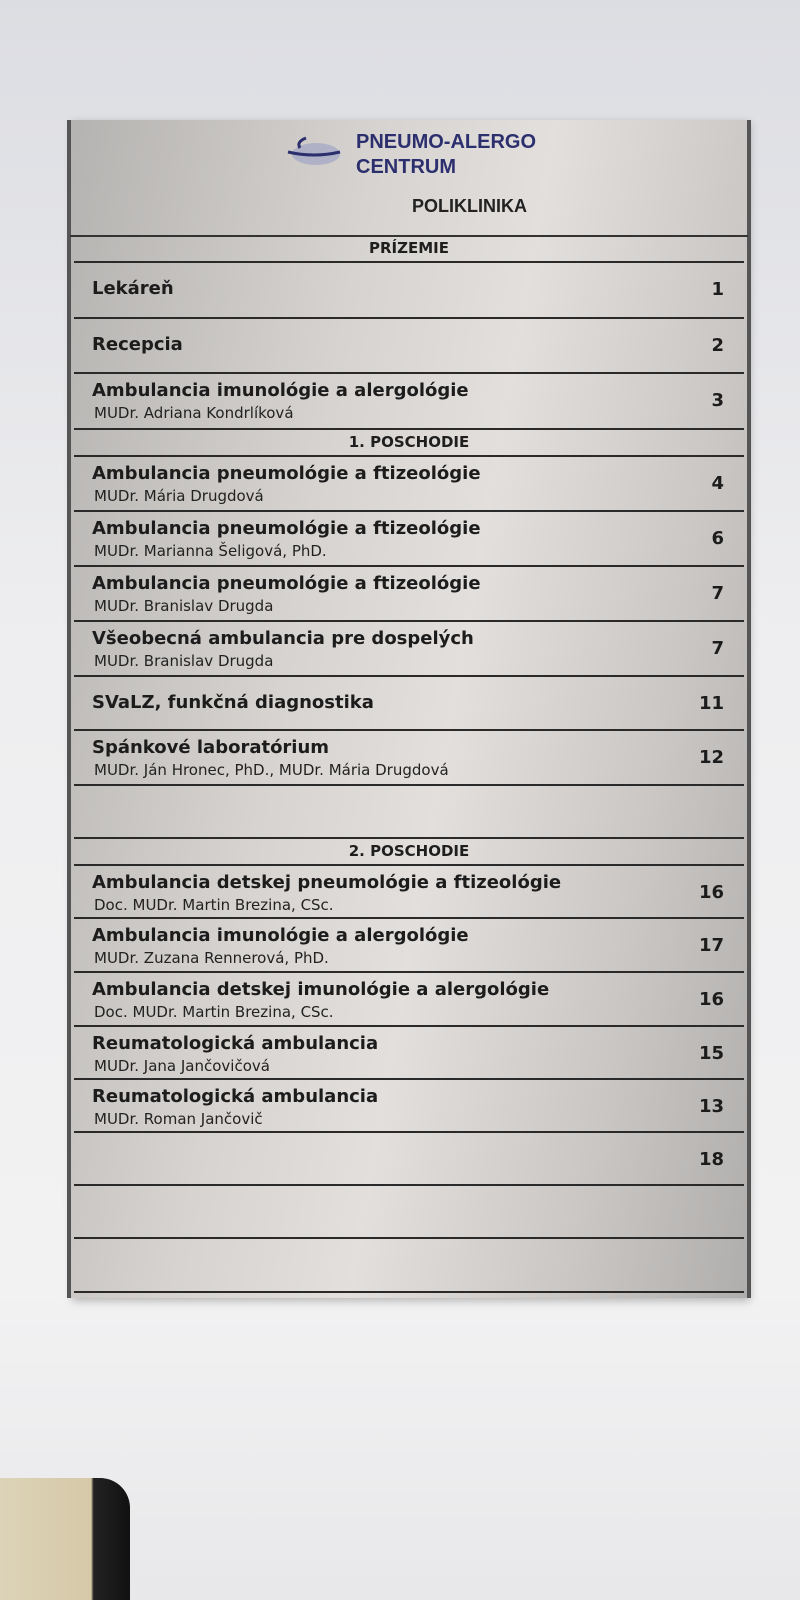 The image size is (800, 1600). Describe the element at coordinates (409, 852) in the screenshot. I see `floor-heading: 2. POSCHODIE` at that location.